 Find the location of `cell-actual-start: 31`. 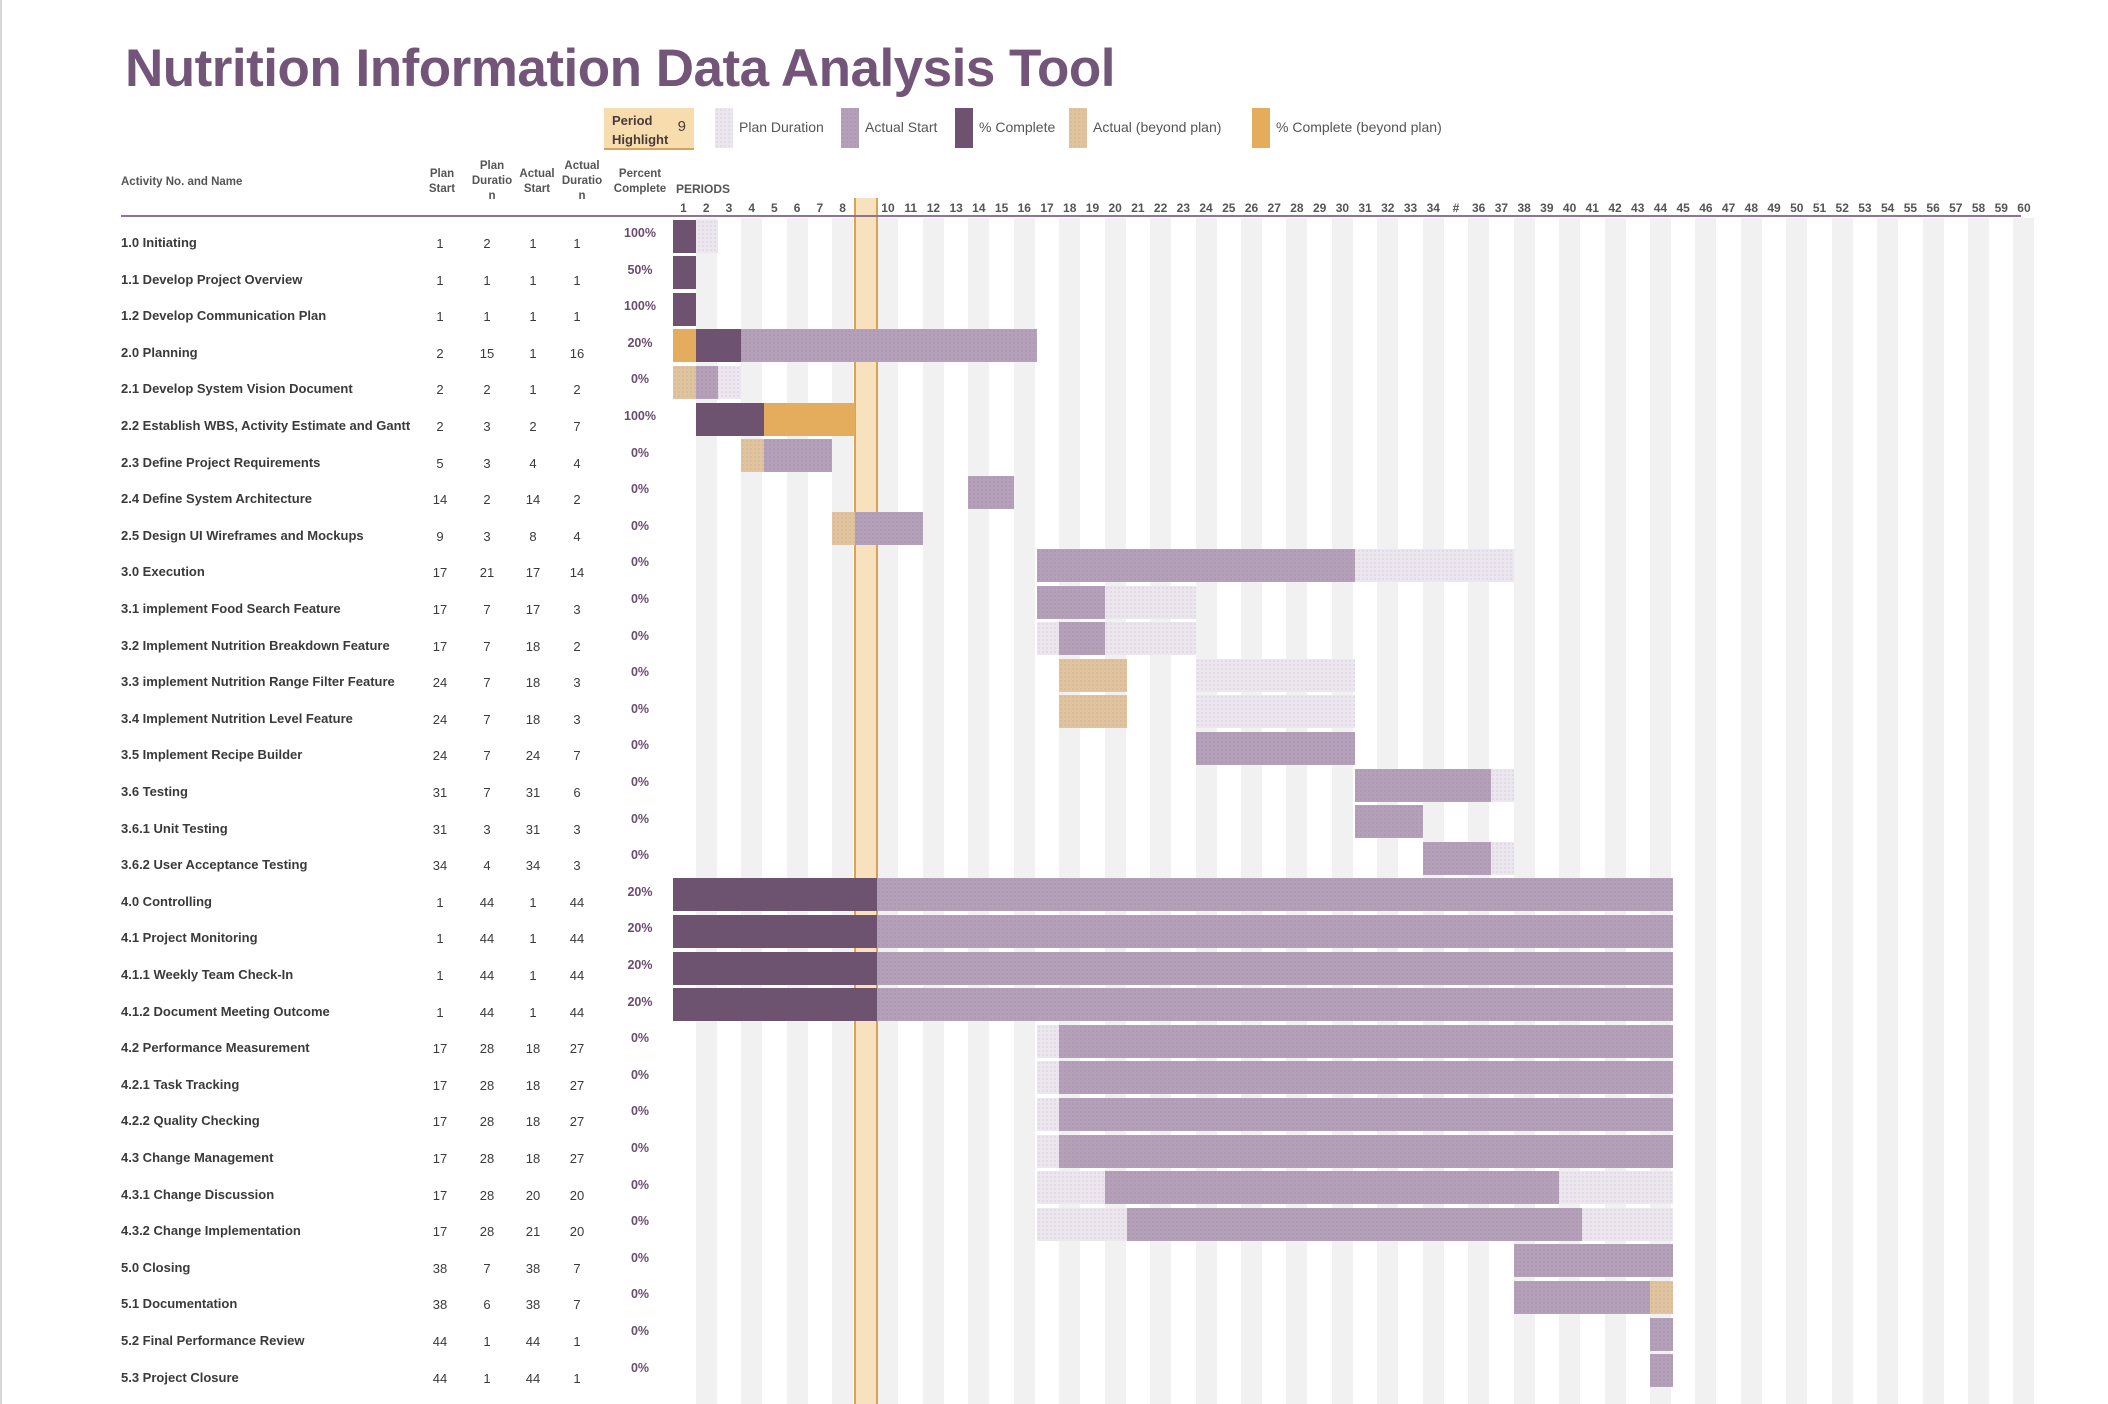

cell-actual-start: 31 is located at coordinates (533, 792).